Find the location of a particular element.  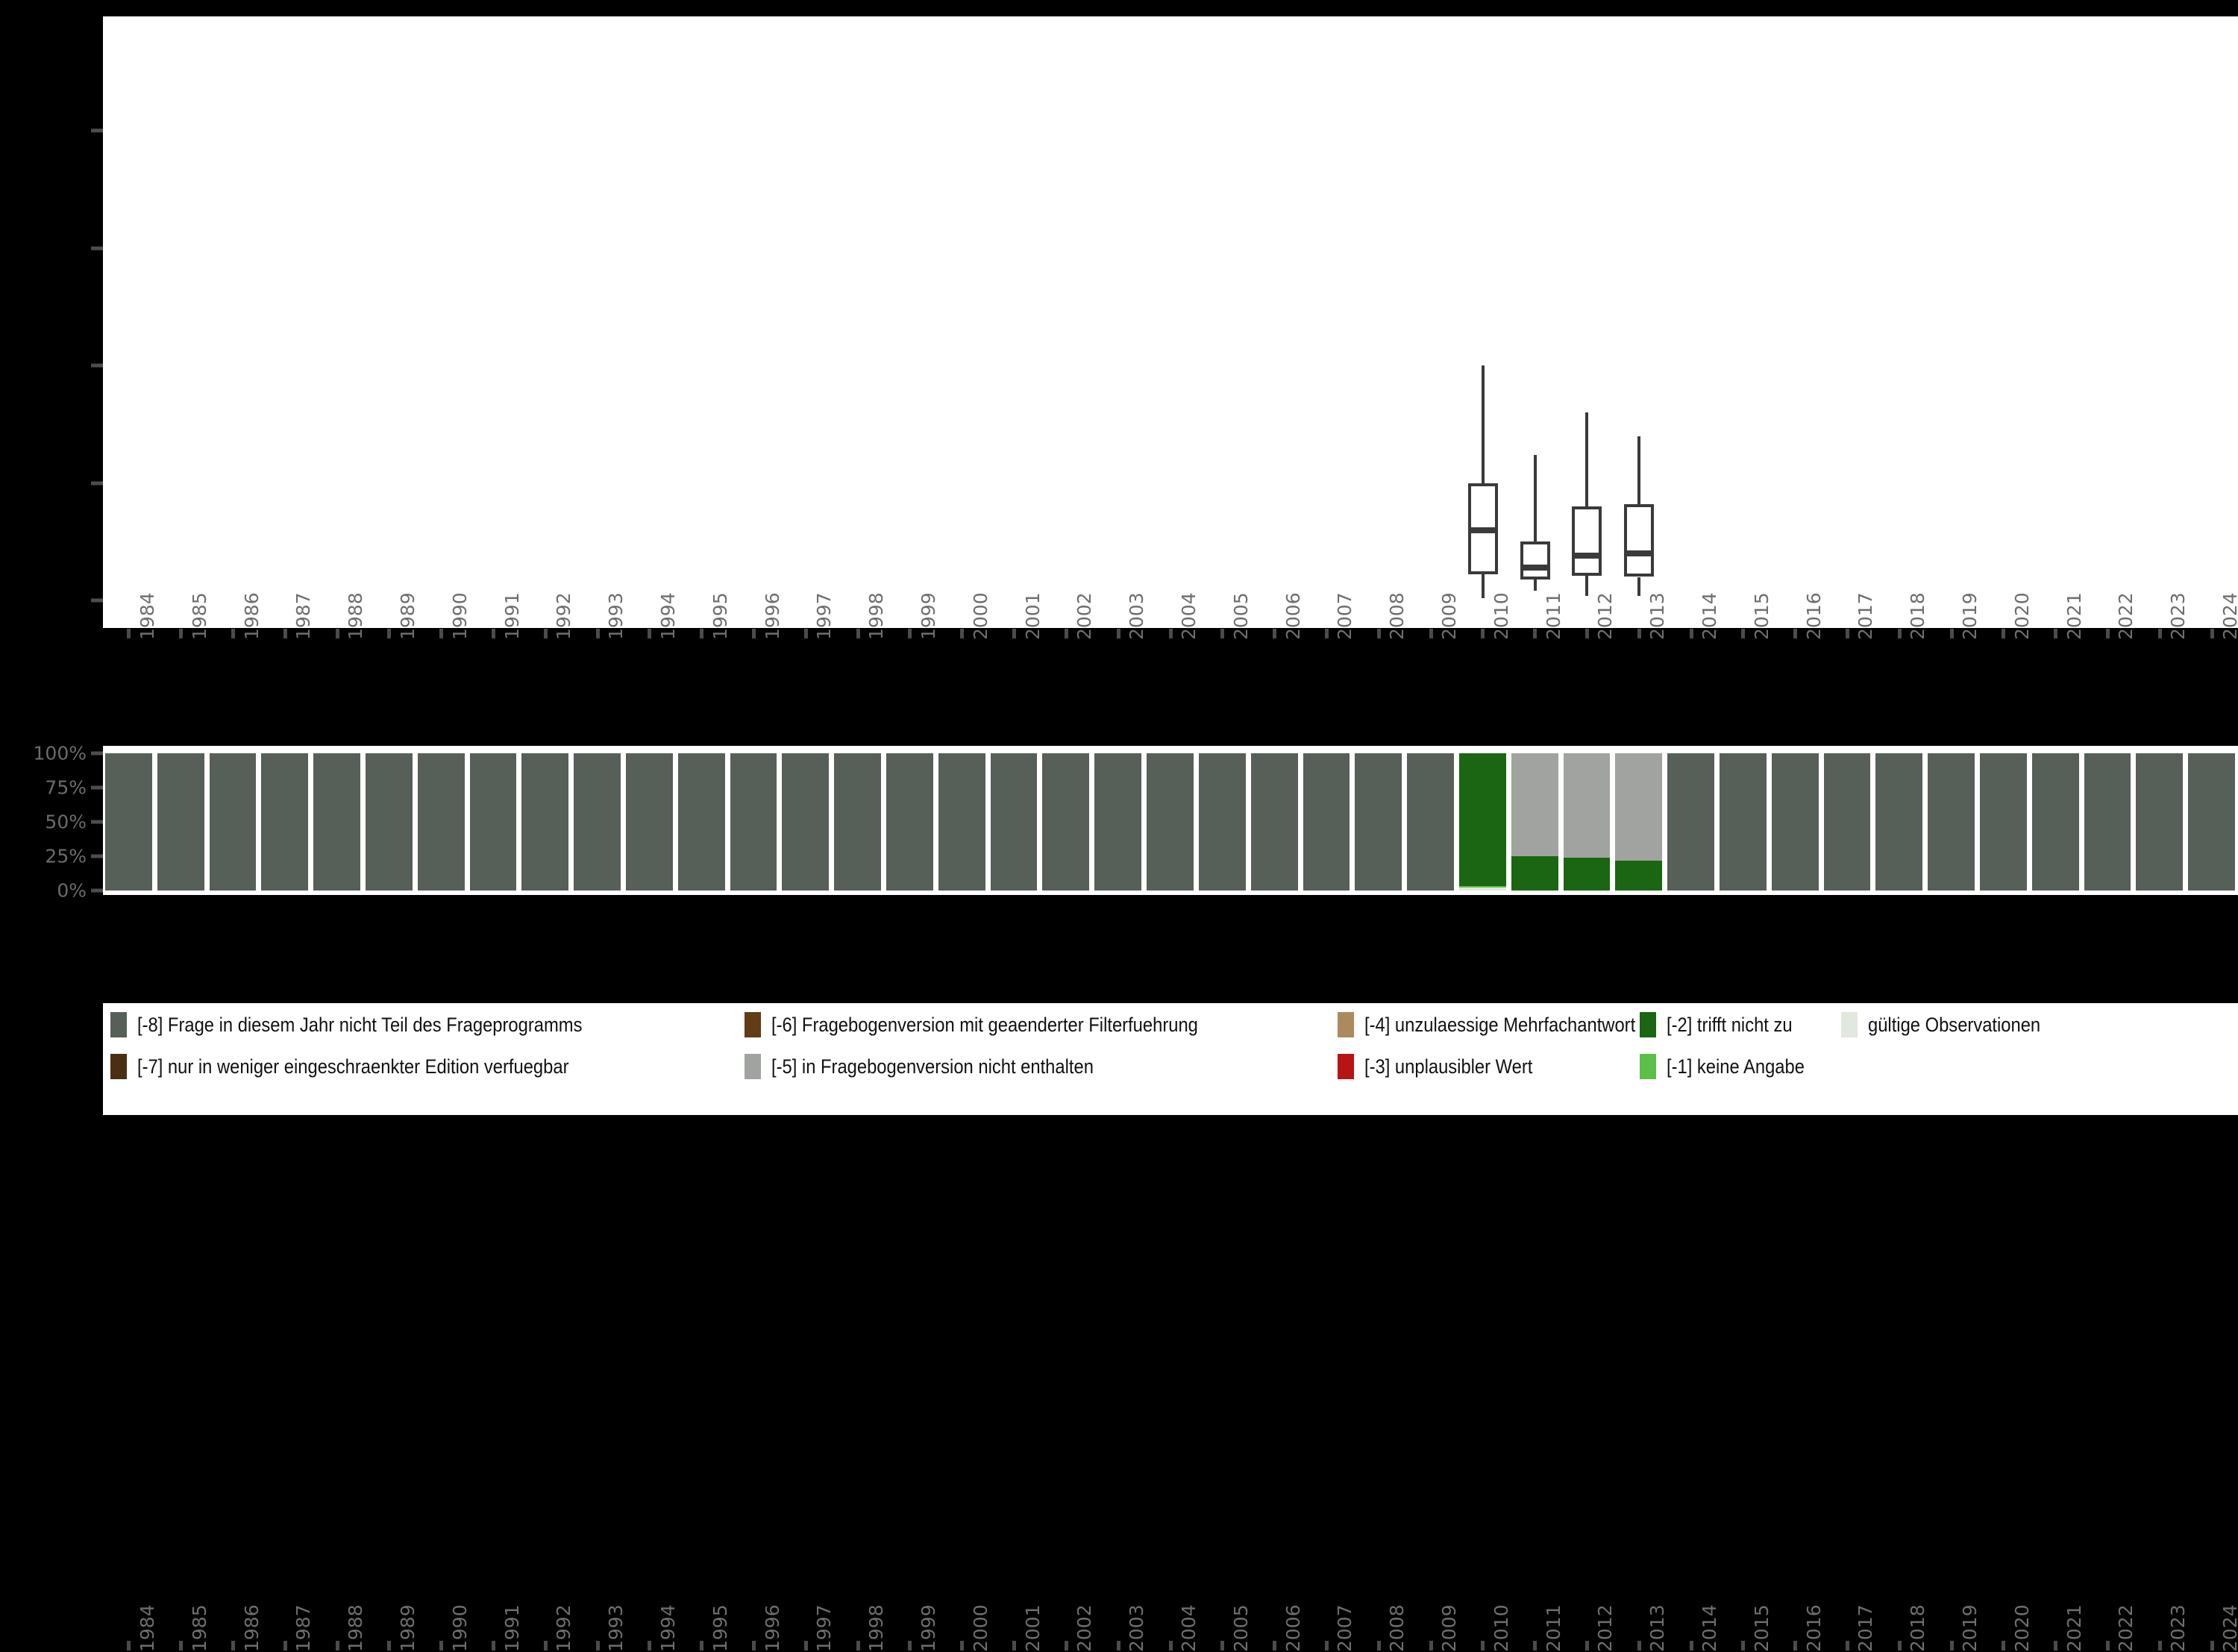

x-tick-label-2001: 2001 is located at coordinates (1032, 1628).